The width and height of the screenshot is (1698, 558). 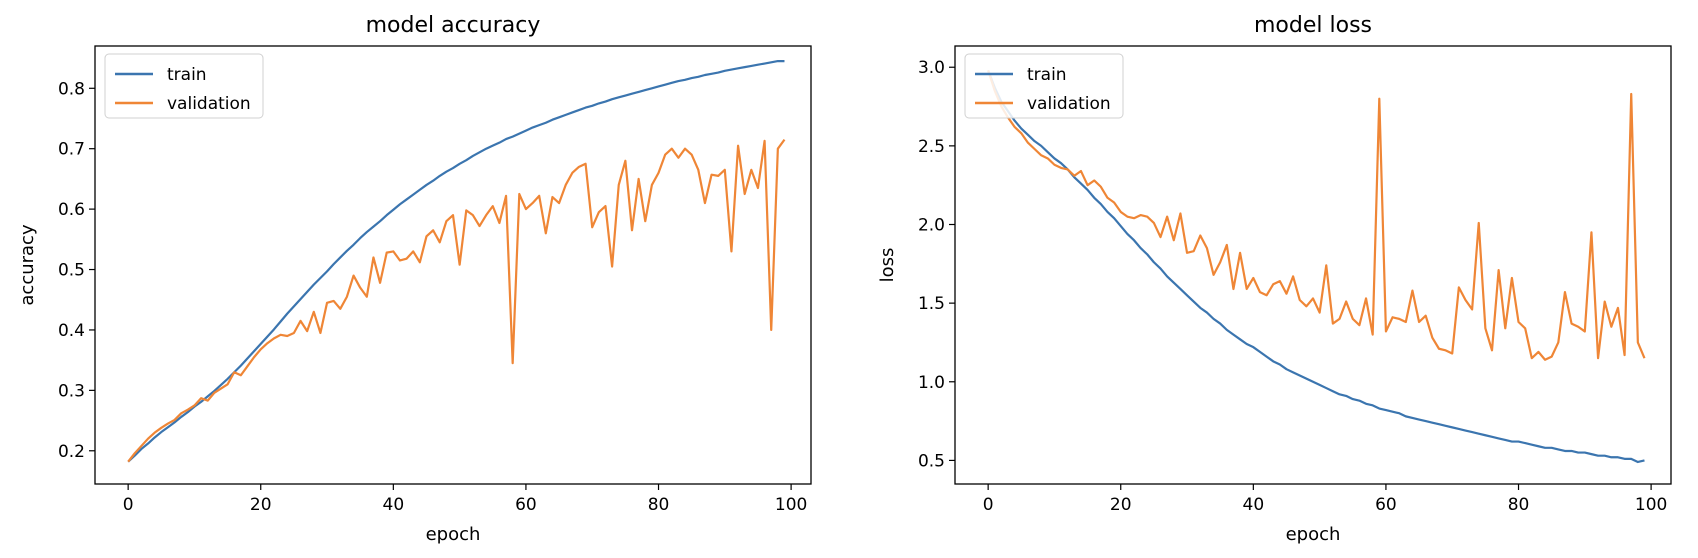 What do you see at coordinates (71, 391) in the screenshot?
I see `y-tick-label: 0.3` at bounding box center [71, 391].